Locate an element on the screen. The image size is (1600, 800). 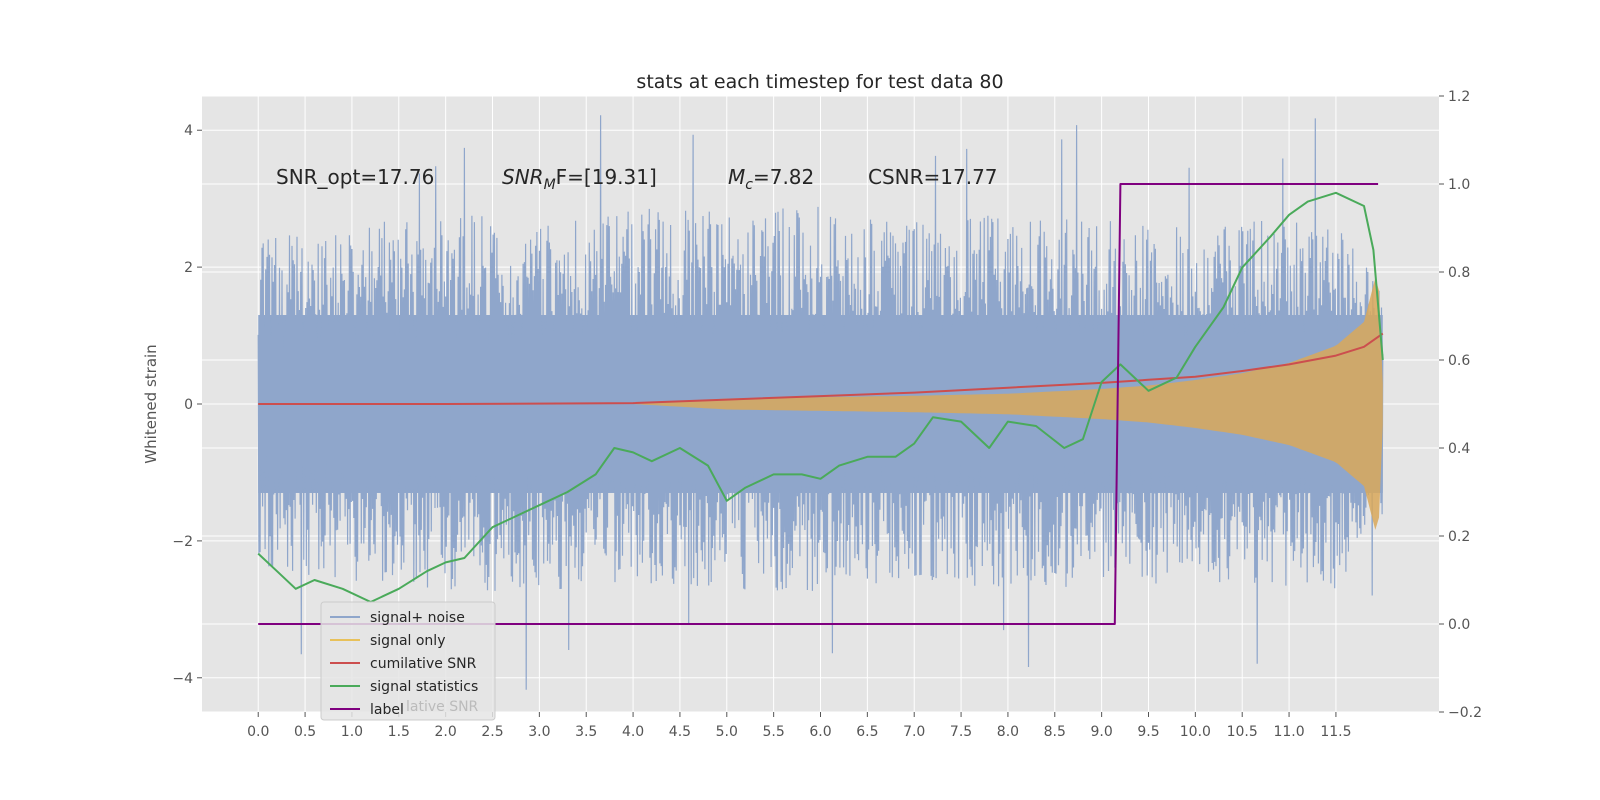
signal-only-area is located at coordinates (1008, 404).